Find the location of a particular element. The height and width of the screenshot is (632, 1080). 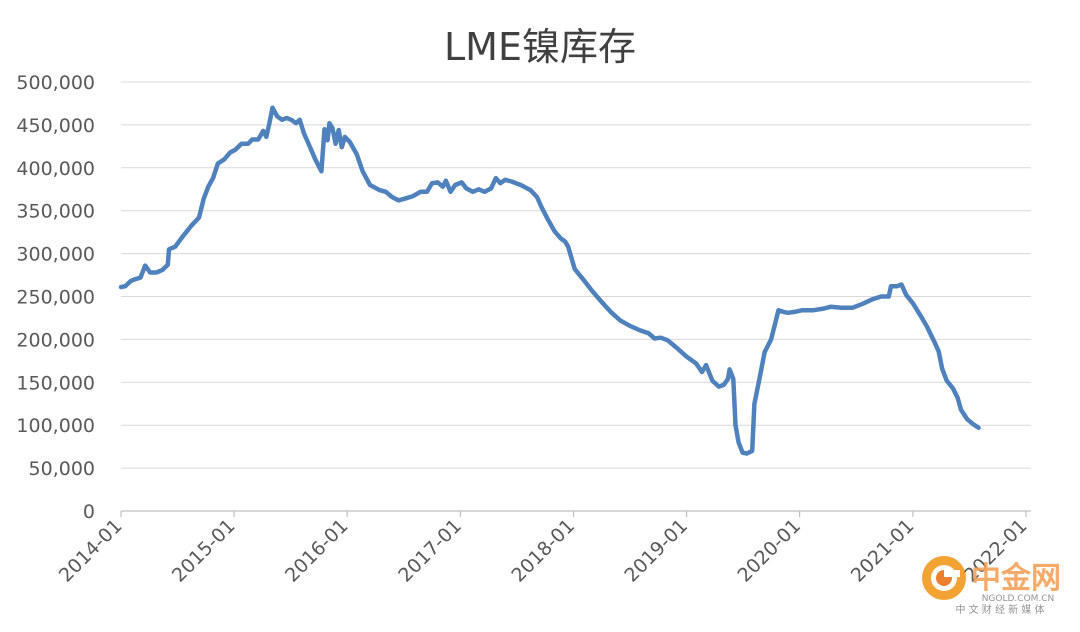

y-tick-label: 500,000 is located at coordinates (55, 83).